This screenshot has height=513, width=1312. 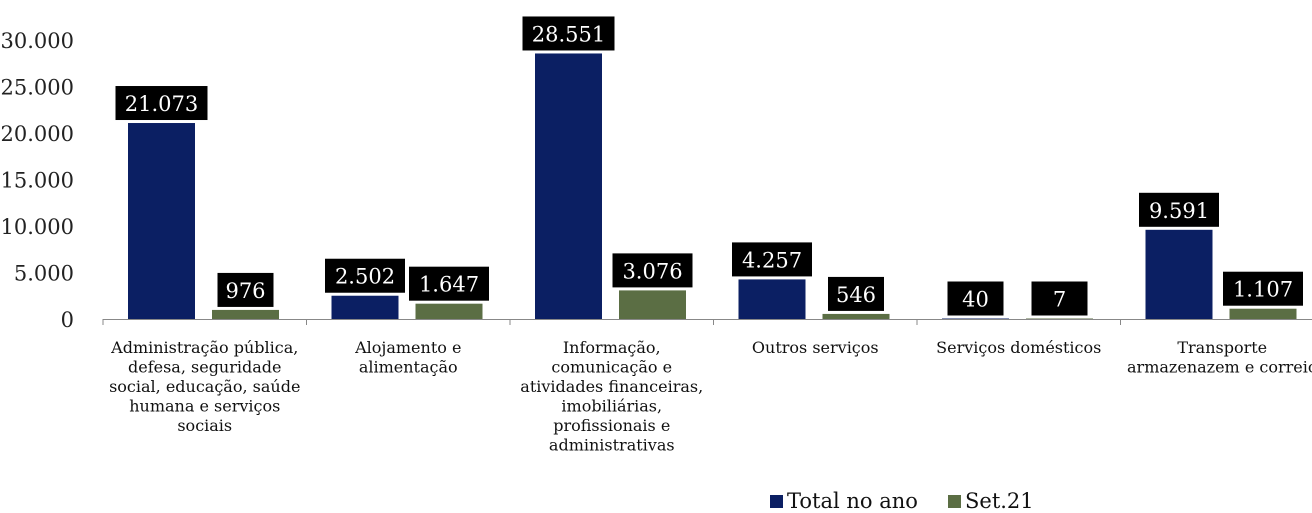 I want to click on data-label: 9.591, so click(x=1179, y=211).